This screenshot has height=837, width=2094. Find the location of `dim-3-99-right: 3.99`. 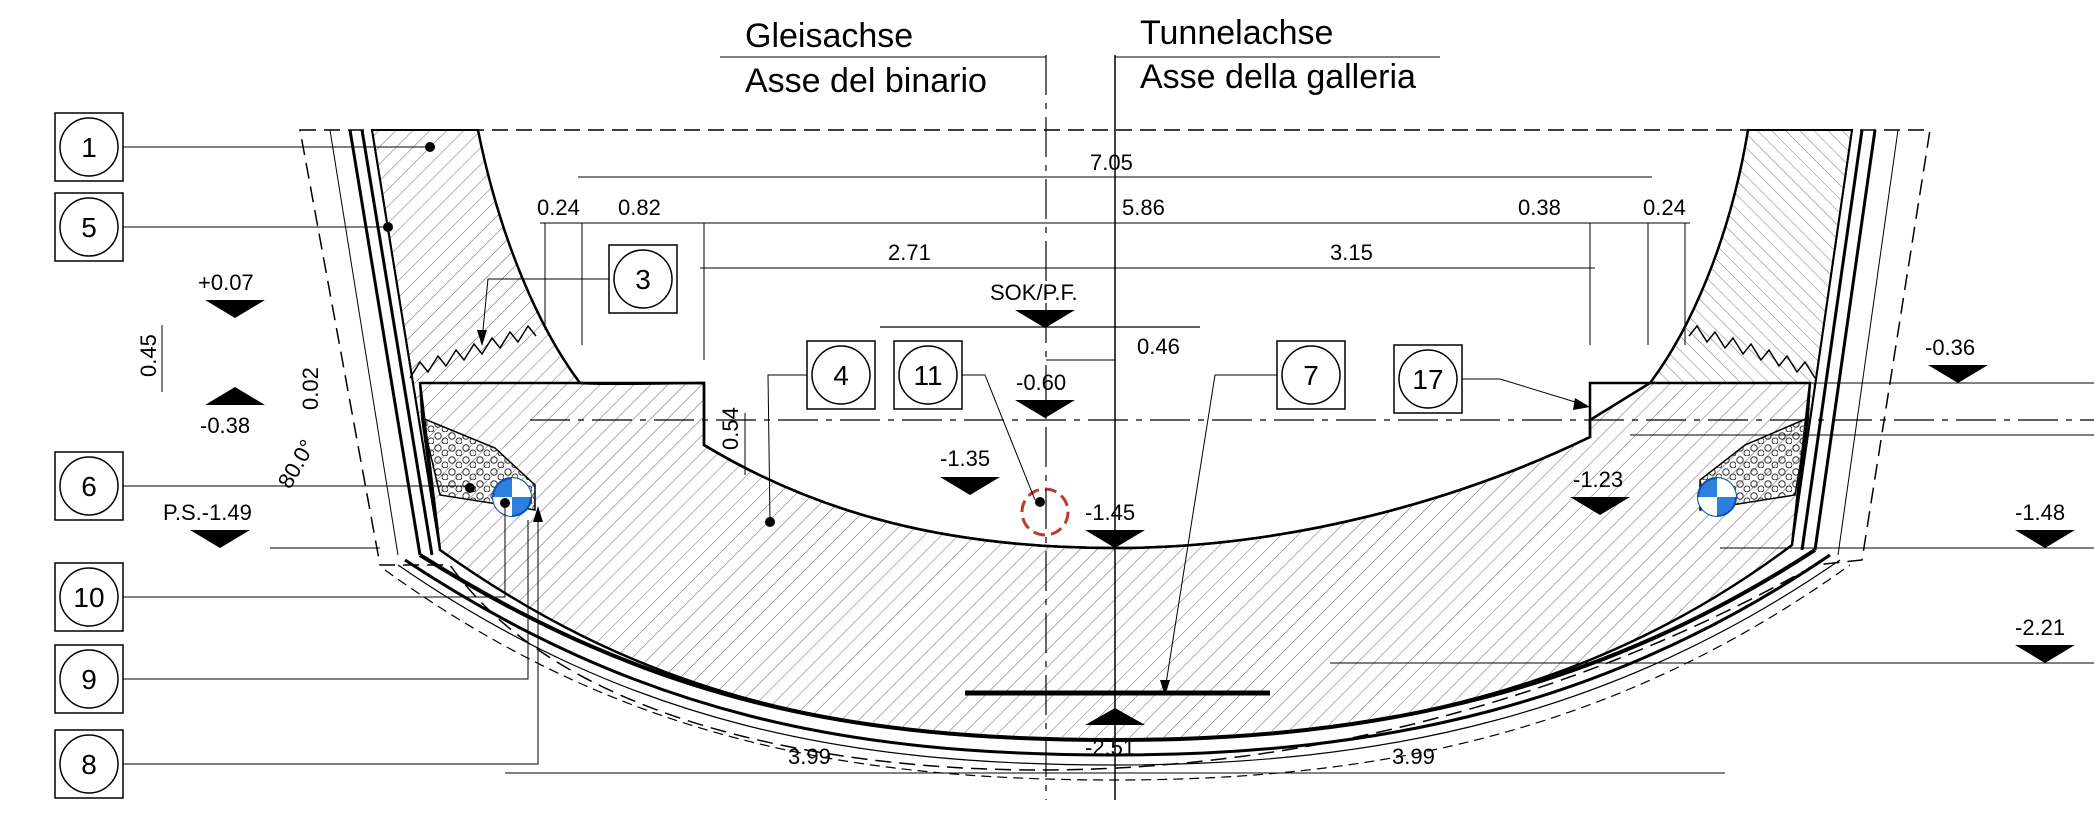

dim-3-99-right: 3.99 is located at coordinates (1413, 756).